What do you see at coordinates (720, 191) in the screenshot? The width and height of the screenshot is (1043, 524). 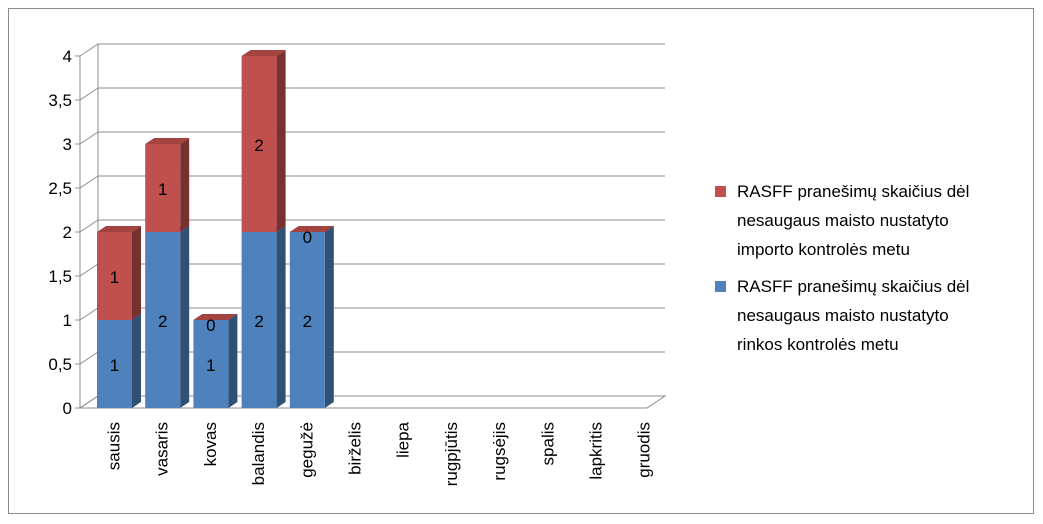 I see `legend-swatch-import` at bounding box center [720, 191].